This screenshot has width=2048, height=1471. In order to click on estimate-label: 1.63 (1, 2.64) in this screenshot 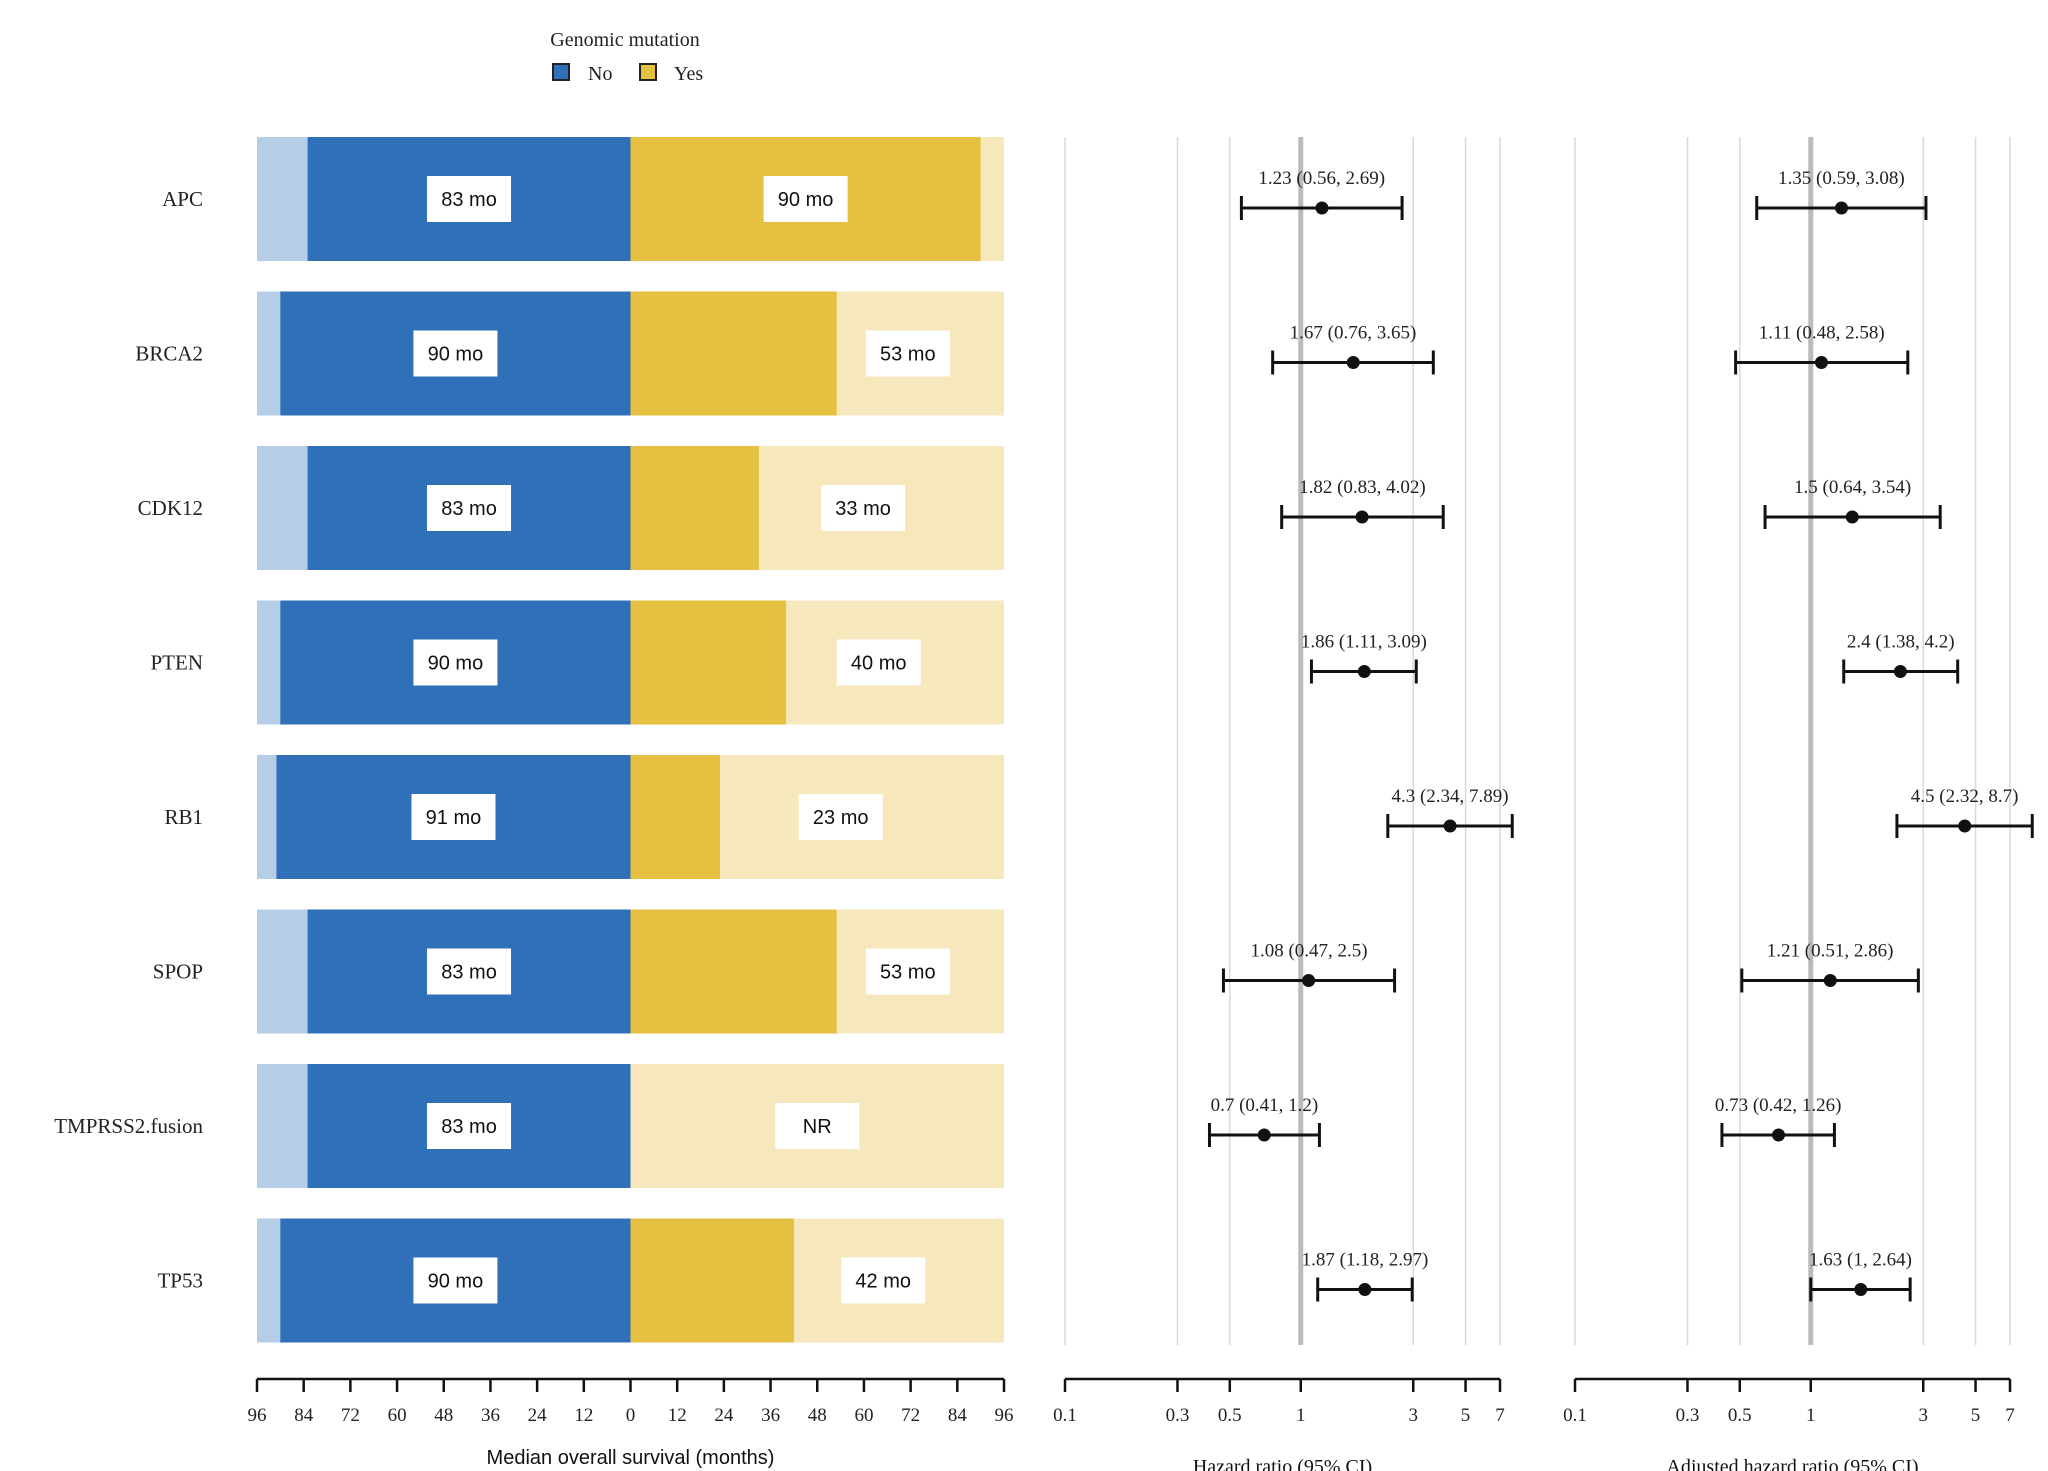, I will do `click(1860, 1260)`.